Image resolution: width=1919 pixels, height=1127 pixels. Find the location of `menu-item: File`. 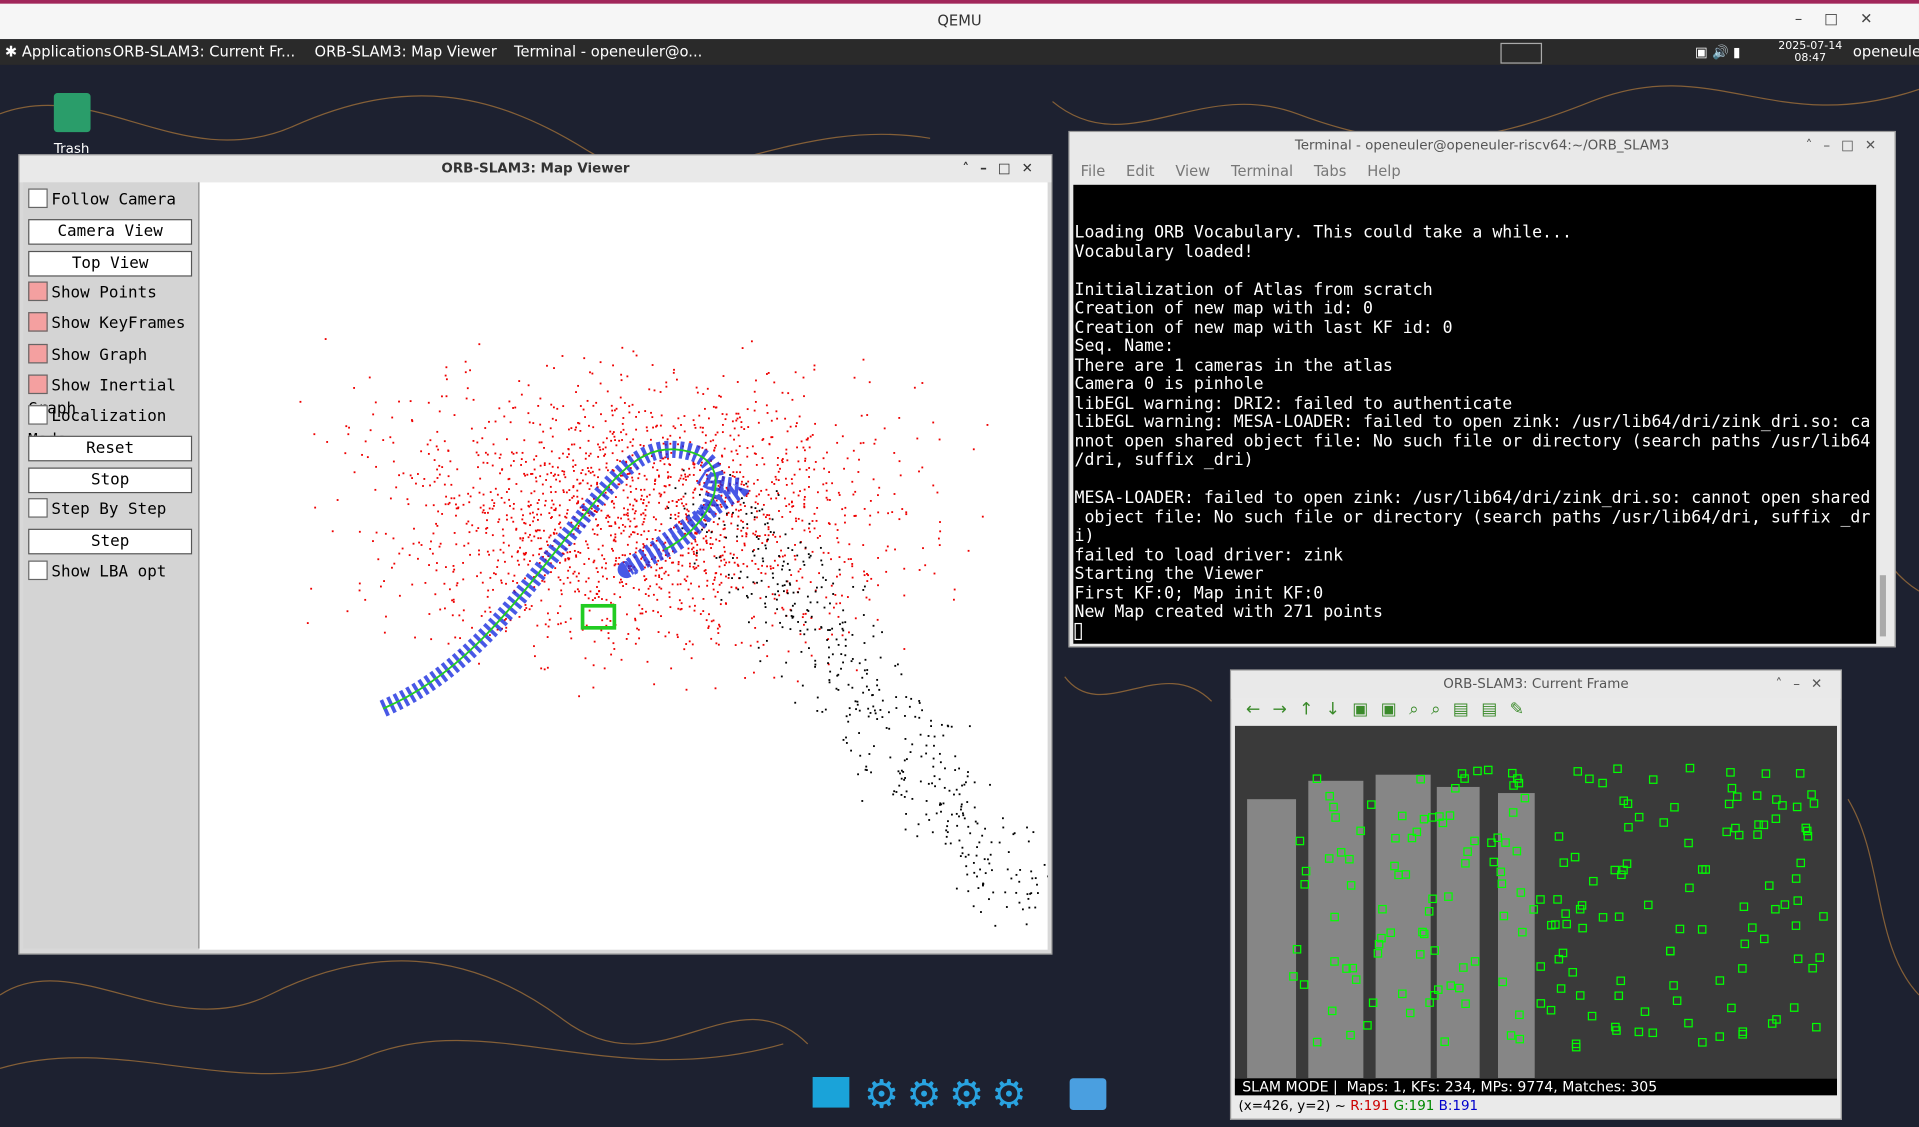

menu-item: File is located at coordinates (1093, 171).